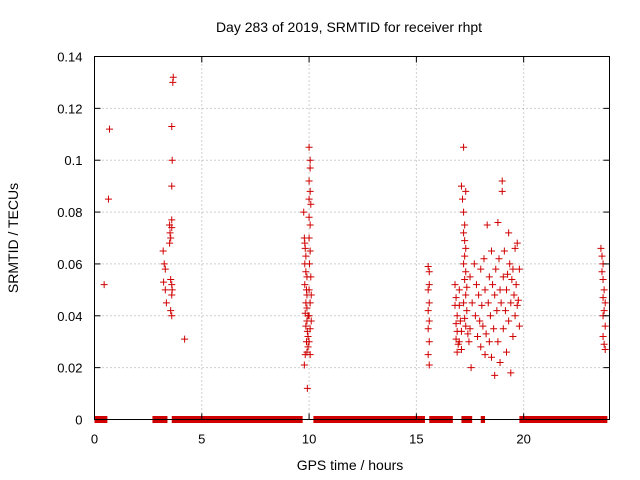 The height and width of the screenshot is (480, 640). I want to click on y-tick-label: 0.08, so click(69, 212).